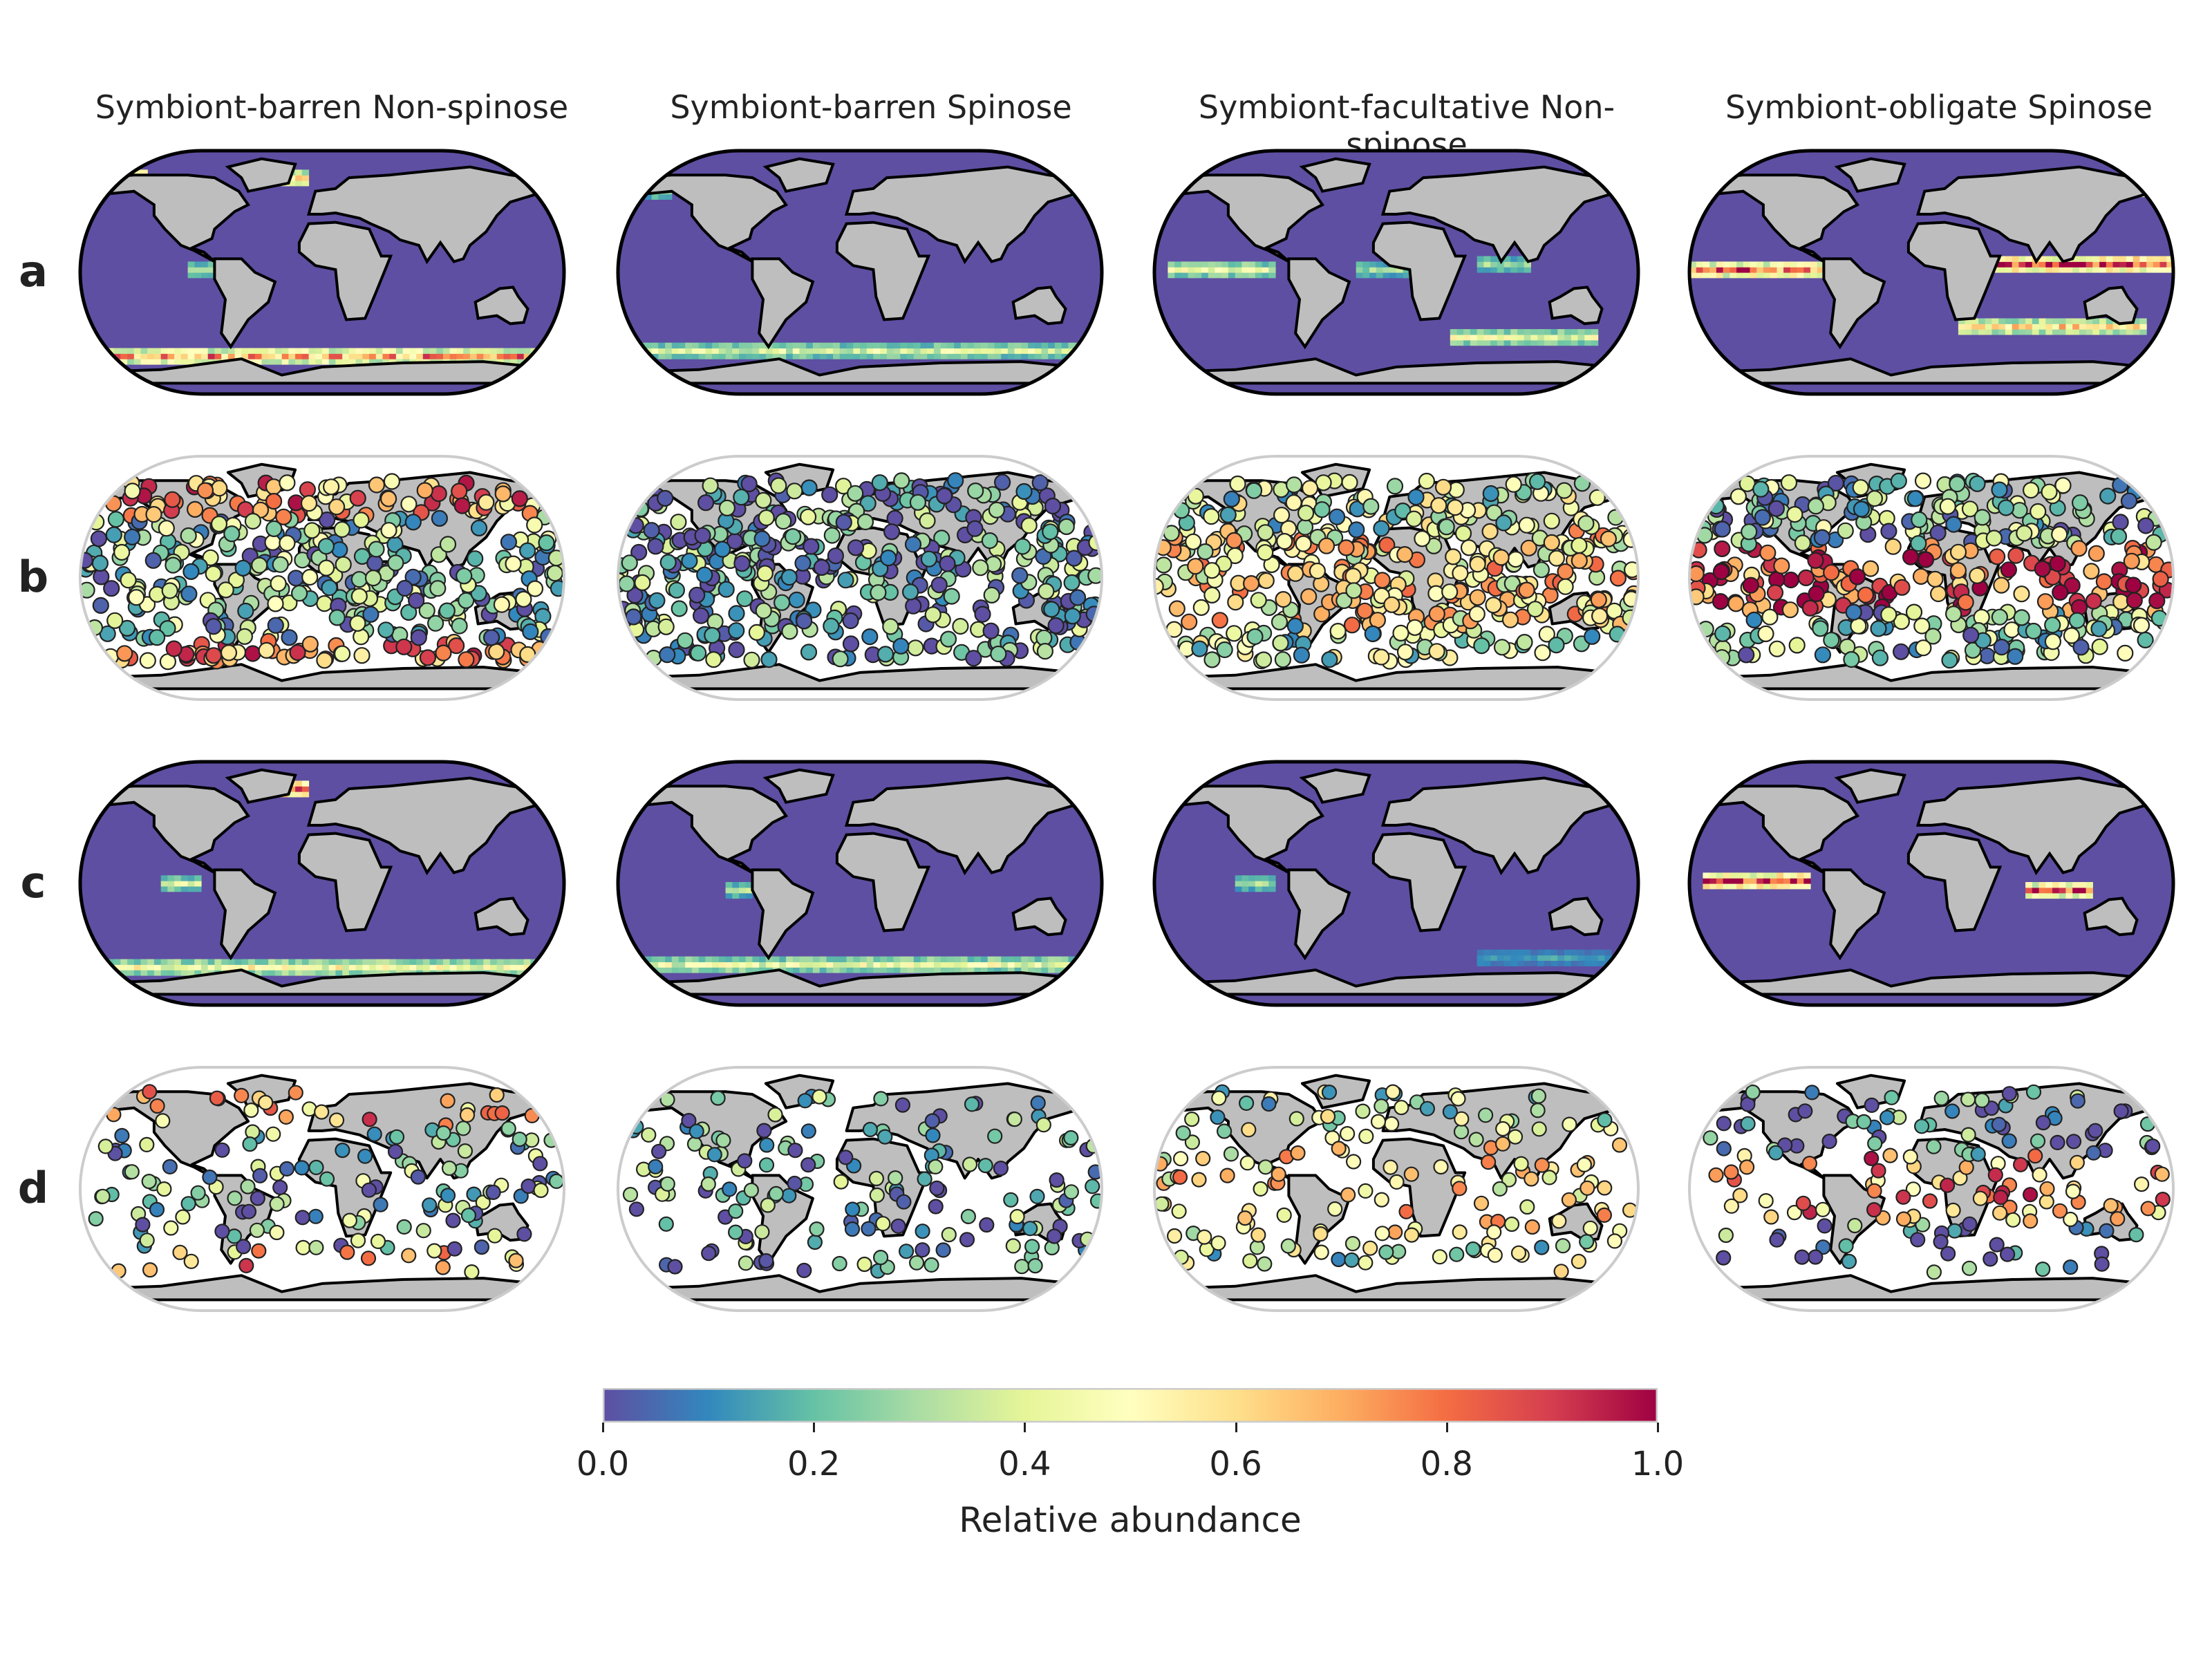 This screenshot has height=1659, width=2212. What do you see at coordinates (1931, 677) in the screenshot?
I see `landmass` at bounding box center [1931, 677].